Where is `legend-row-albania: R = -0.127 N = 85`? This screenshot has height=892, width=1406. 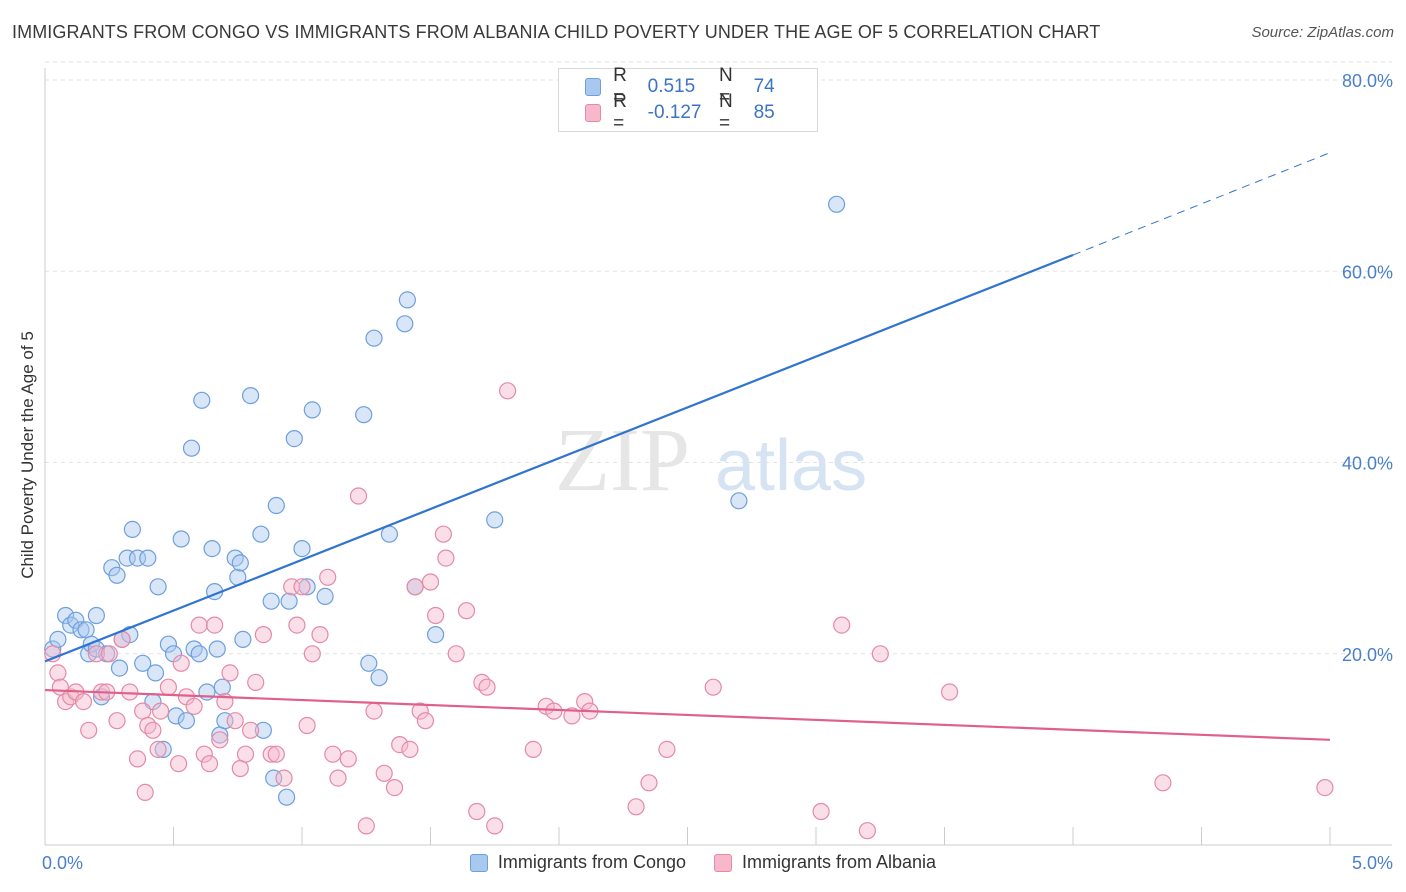 legend-row-albania: R = -0.127 N = 85 is located at coordinates (701, 112).